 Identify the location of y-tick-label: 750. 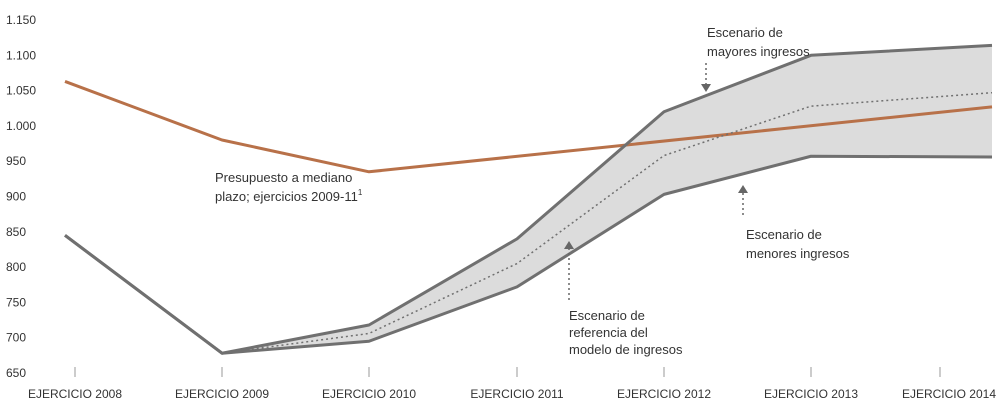
(16, 302).